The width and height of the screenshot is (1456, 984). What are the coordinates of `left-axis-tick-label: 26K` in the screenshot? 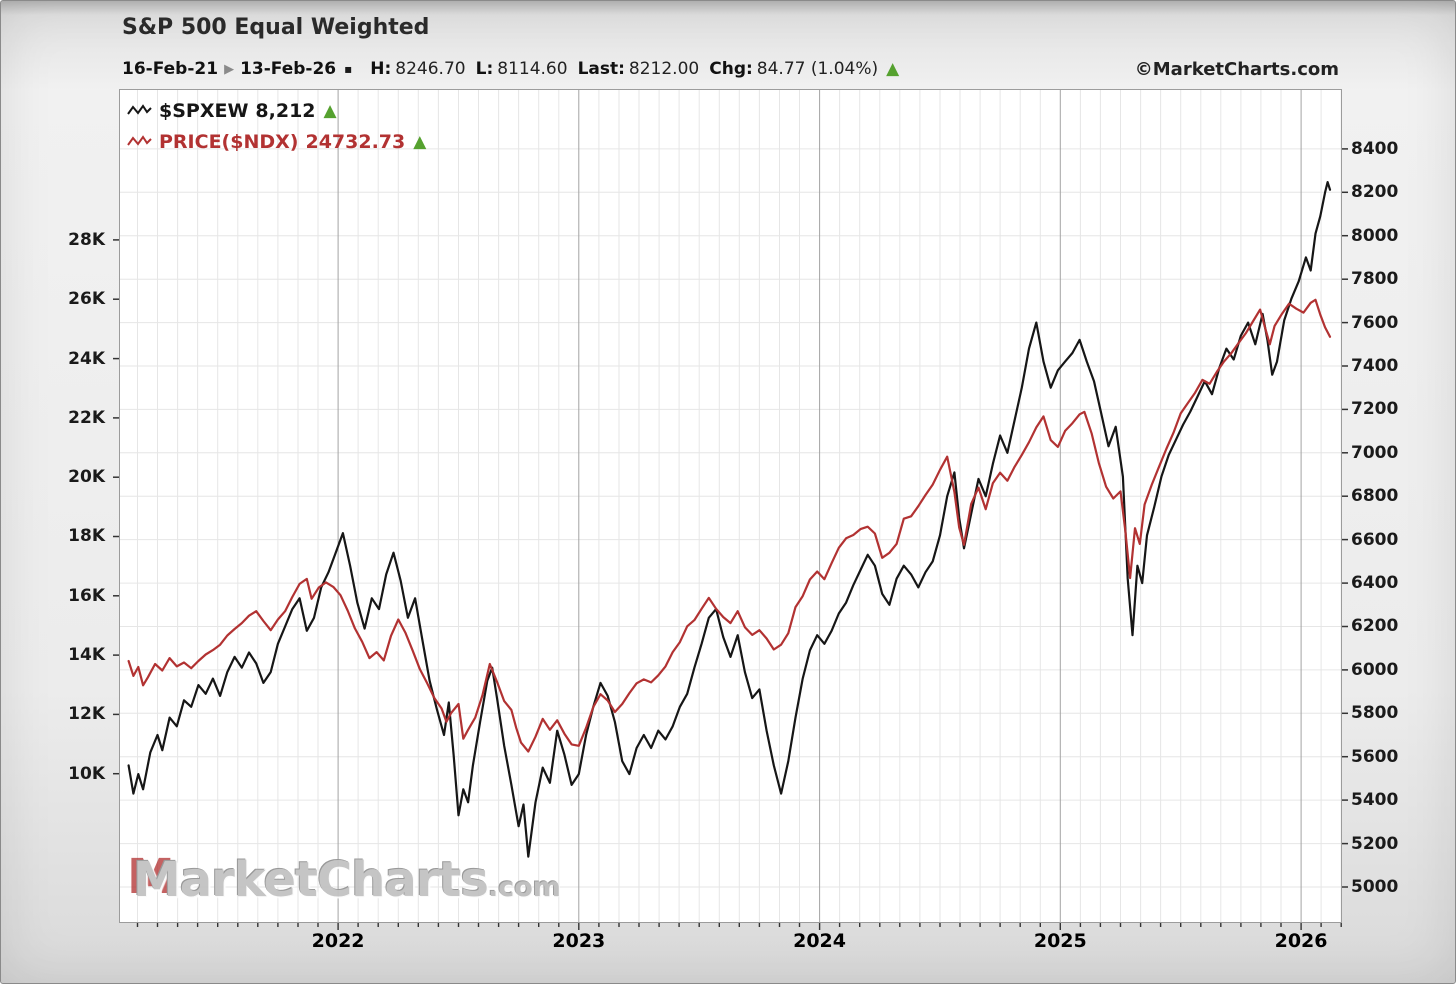 It's located at (86, 299).